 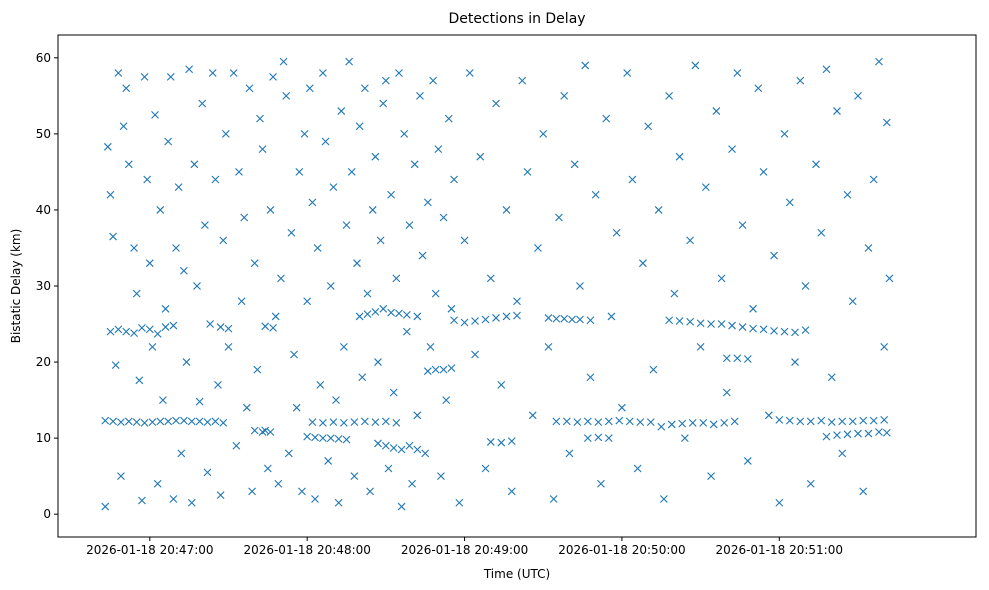 What do you see at coordinates (16, 286) in the screenshot?
I see `y-axis-label: Bistatic Delay (km)` at bounding box center [16, 286].